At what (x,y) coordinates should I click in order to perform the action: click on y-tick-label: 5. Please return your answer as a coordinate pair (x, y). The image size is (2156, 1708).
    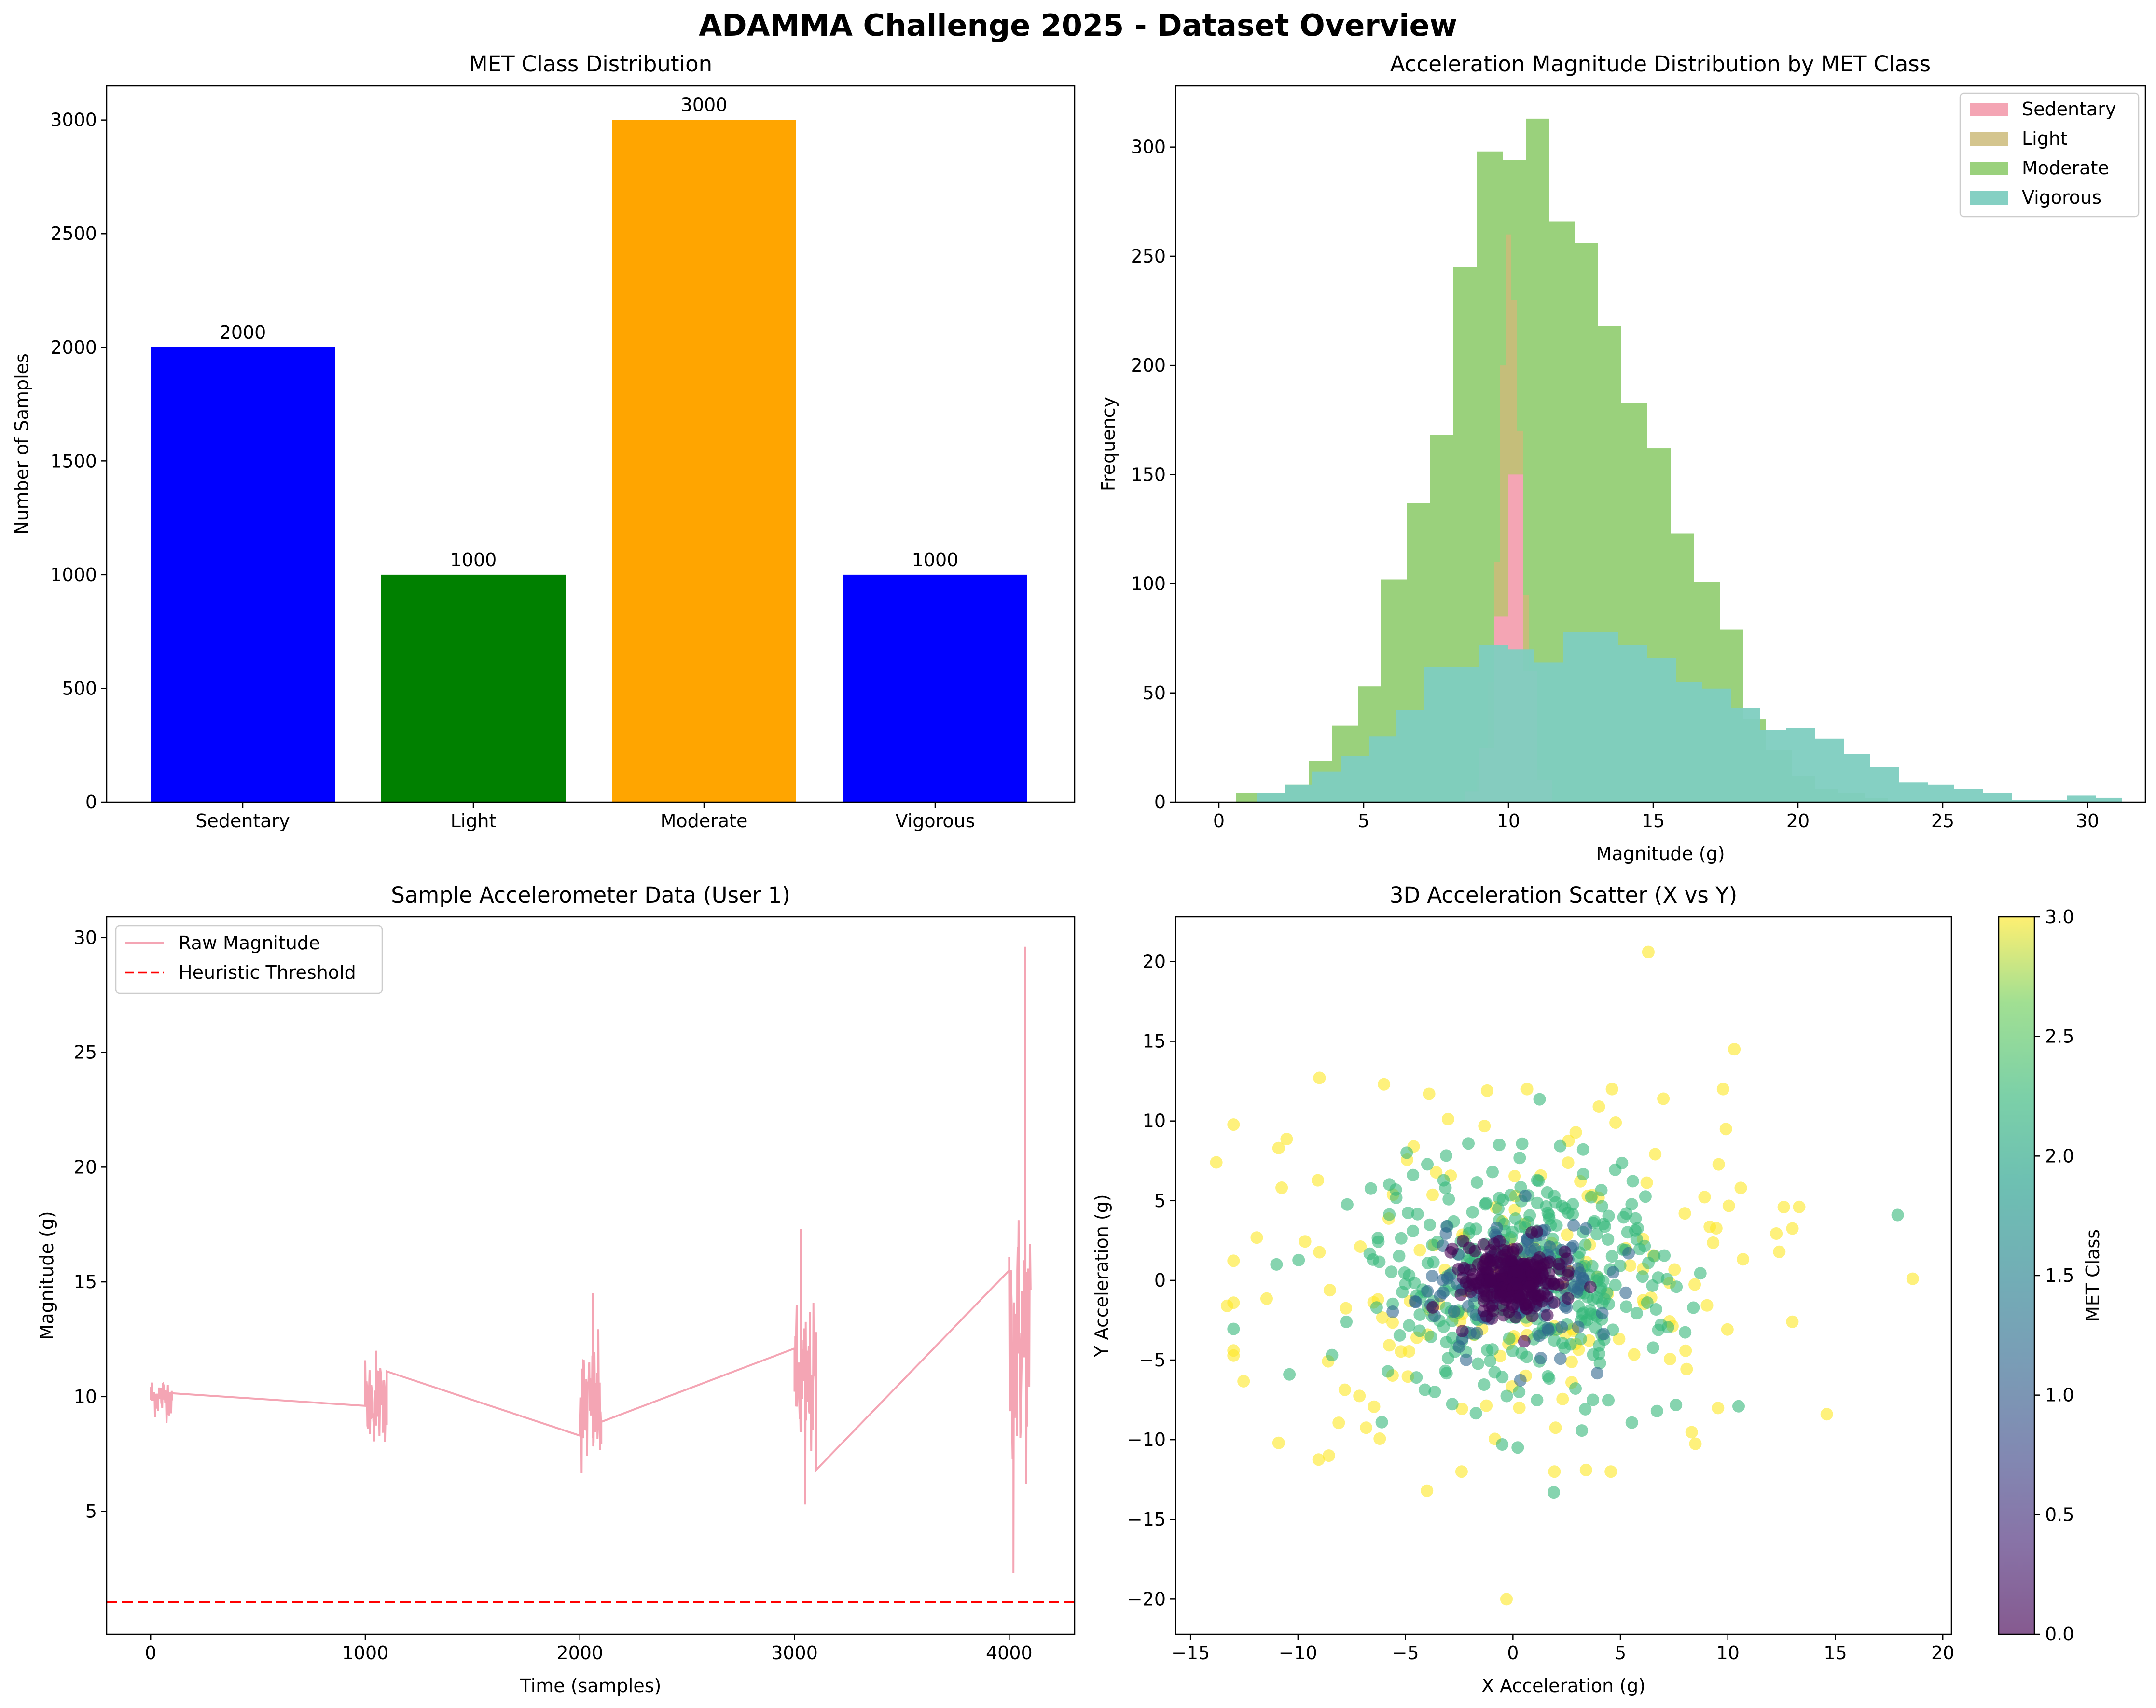
    Looking at the image, I should click on (91, 1511).